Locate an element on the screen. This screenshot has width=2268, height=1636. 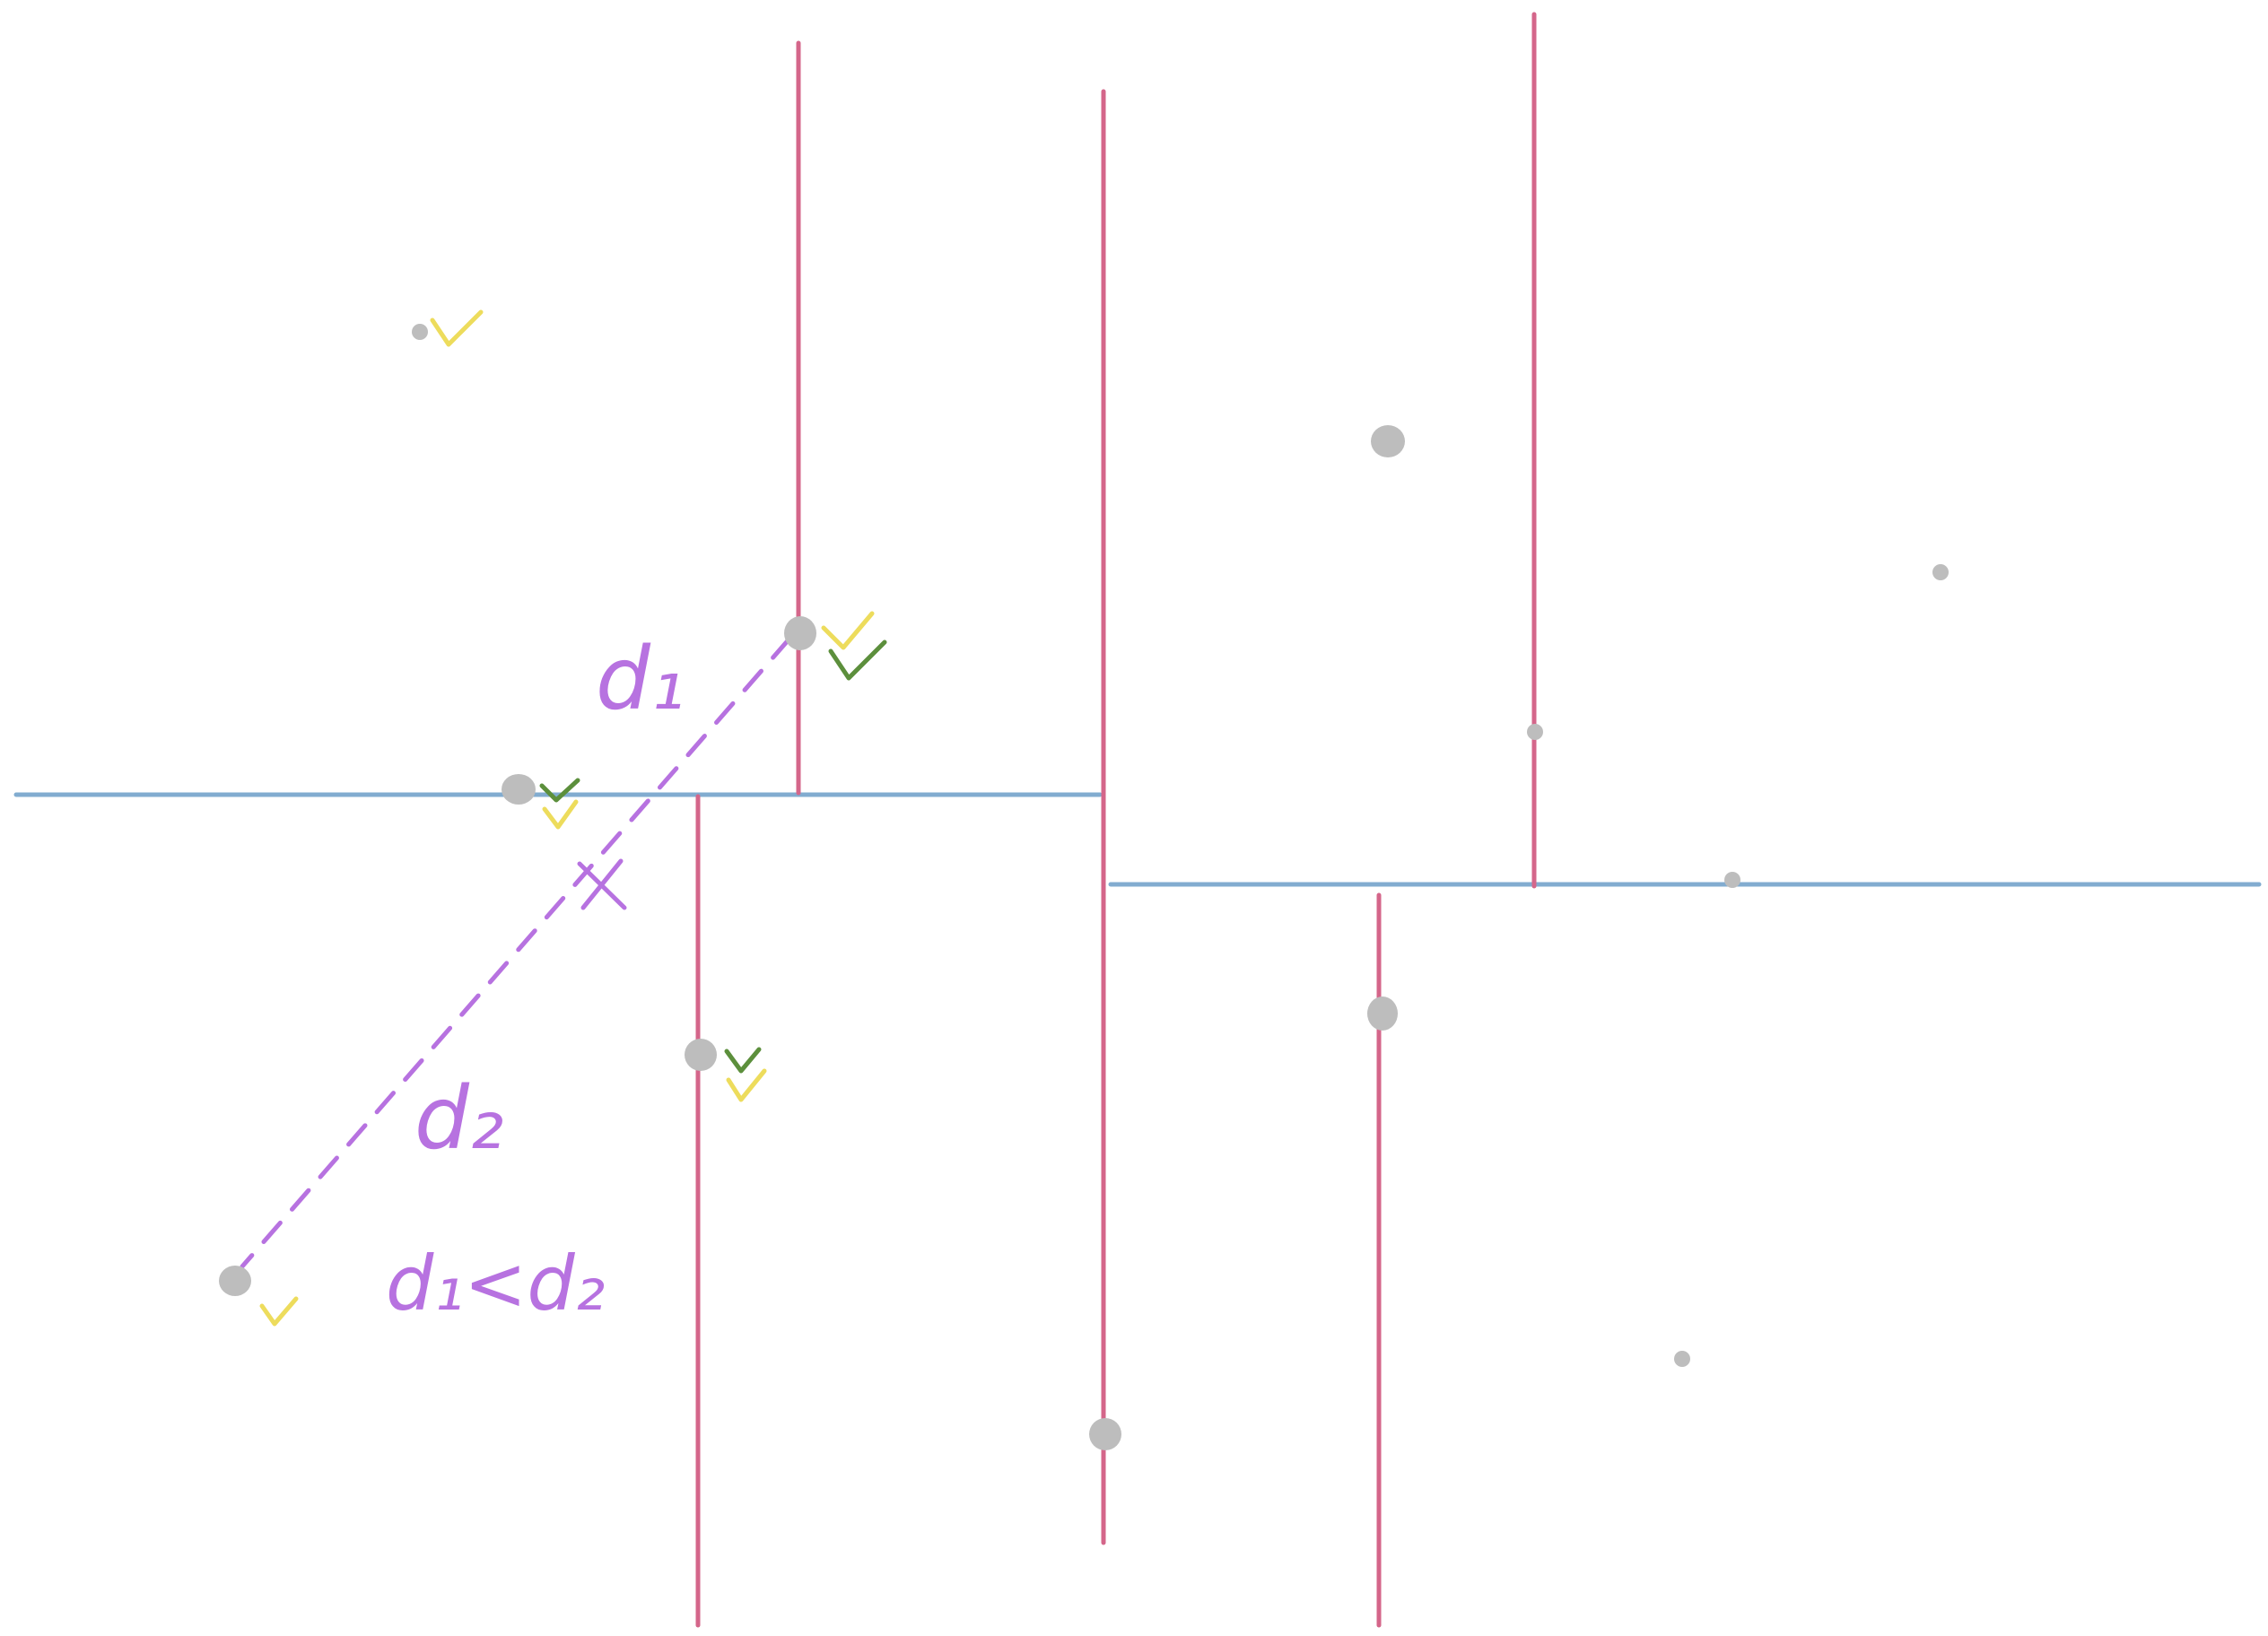
cross-icon is located at coordinates (602, 884).